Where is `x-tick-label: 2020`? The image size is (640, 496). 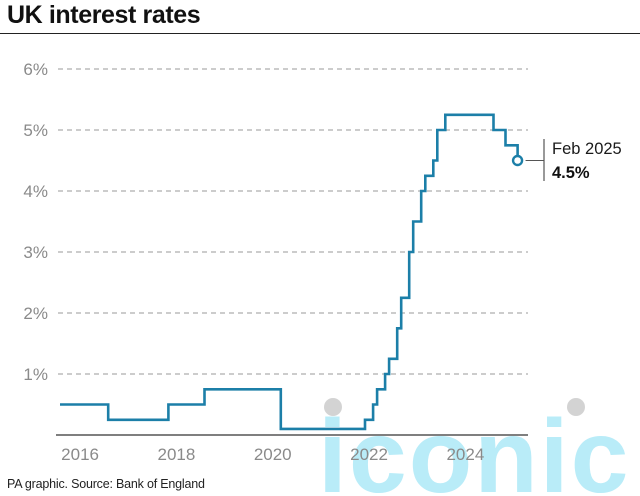 x-tick-label: 2020 is located at coordinates (273, 454).